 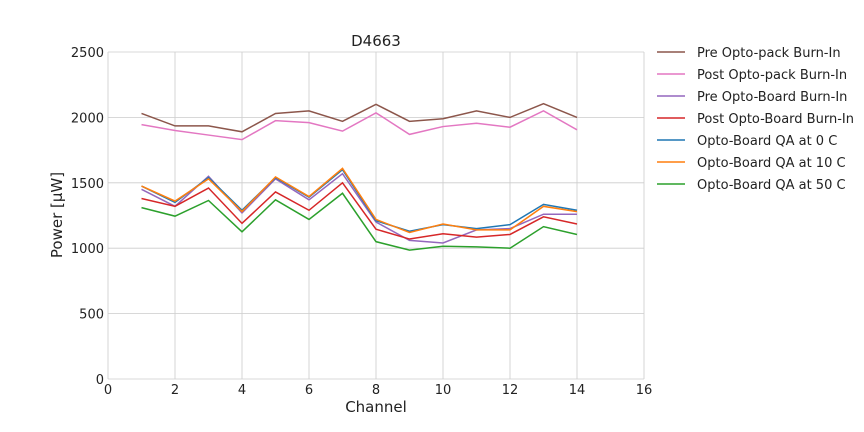 I want to click on y-axis-label: Power [μW], so click(x=57, y=215).